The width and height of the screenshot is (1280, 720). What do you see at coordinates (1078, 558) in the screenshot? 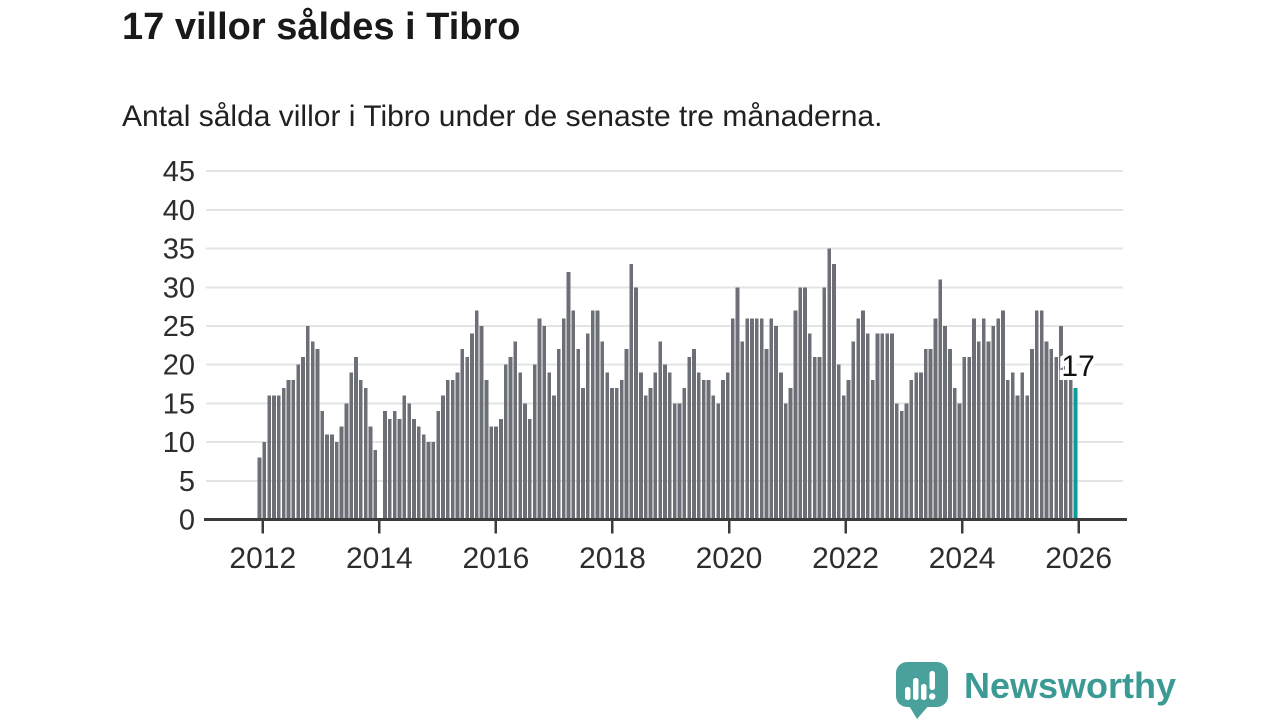
I see `x-axis-tick-label: 2026` at bounding box center [1078, 558].